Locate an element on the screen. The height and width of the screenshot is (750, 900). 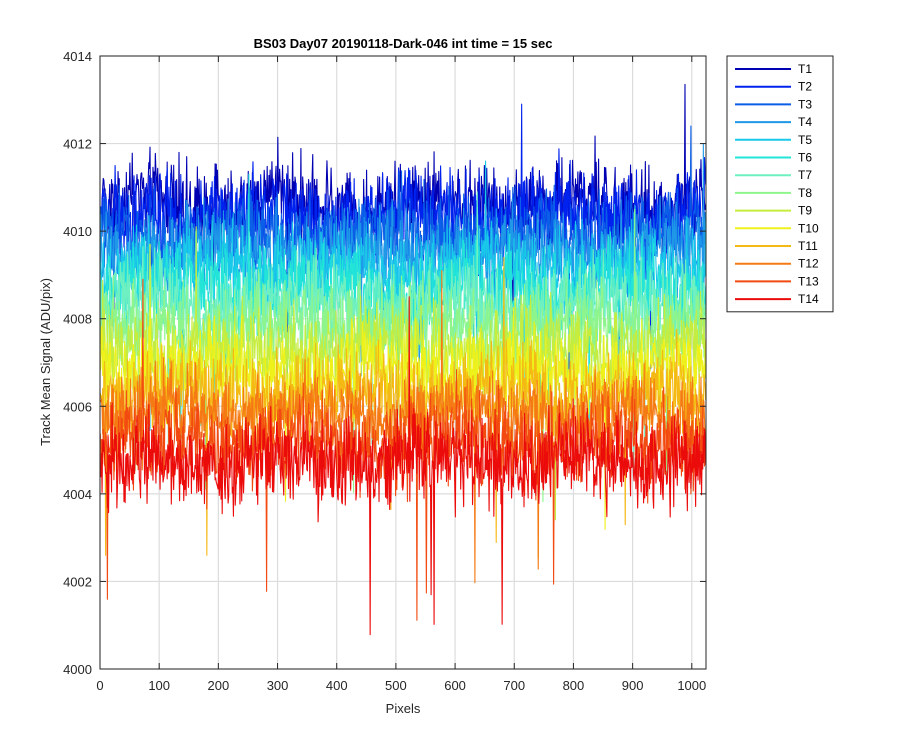
legend-box is located at coordinates (780, 184).